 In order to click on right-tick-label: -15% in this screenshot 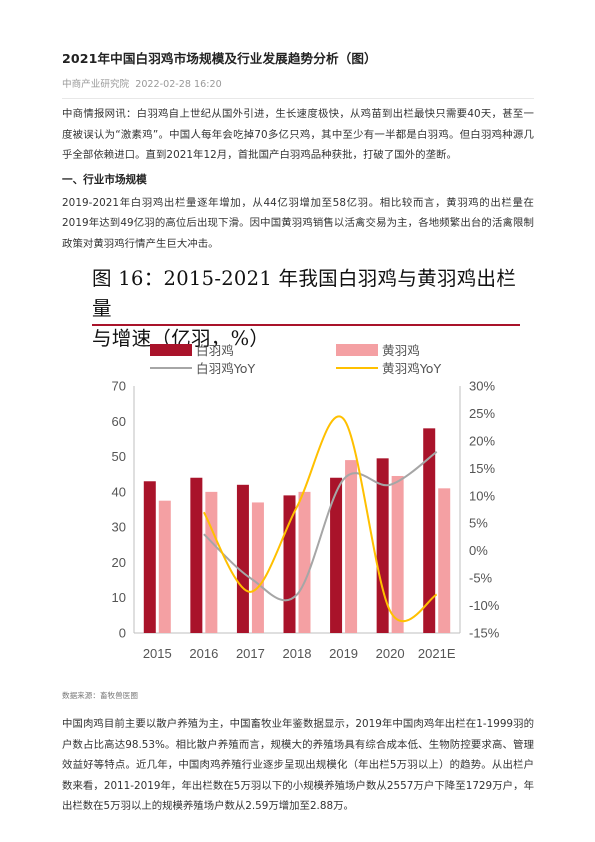, I will do `click(484, 633)`.